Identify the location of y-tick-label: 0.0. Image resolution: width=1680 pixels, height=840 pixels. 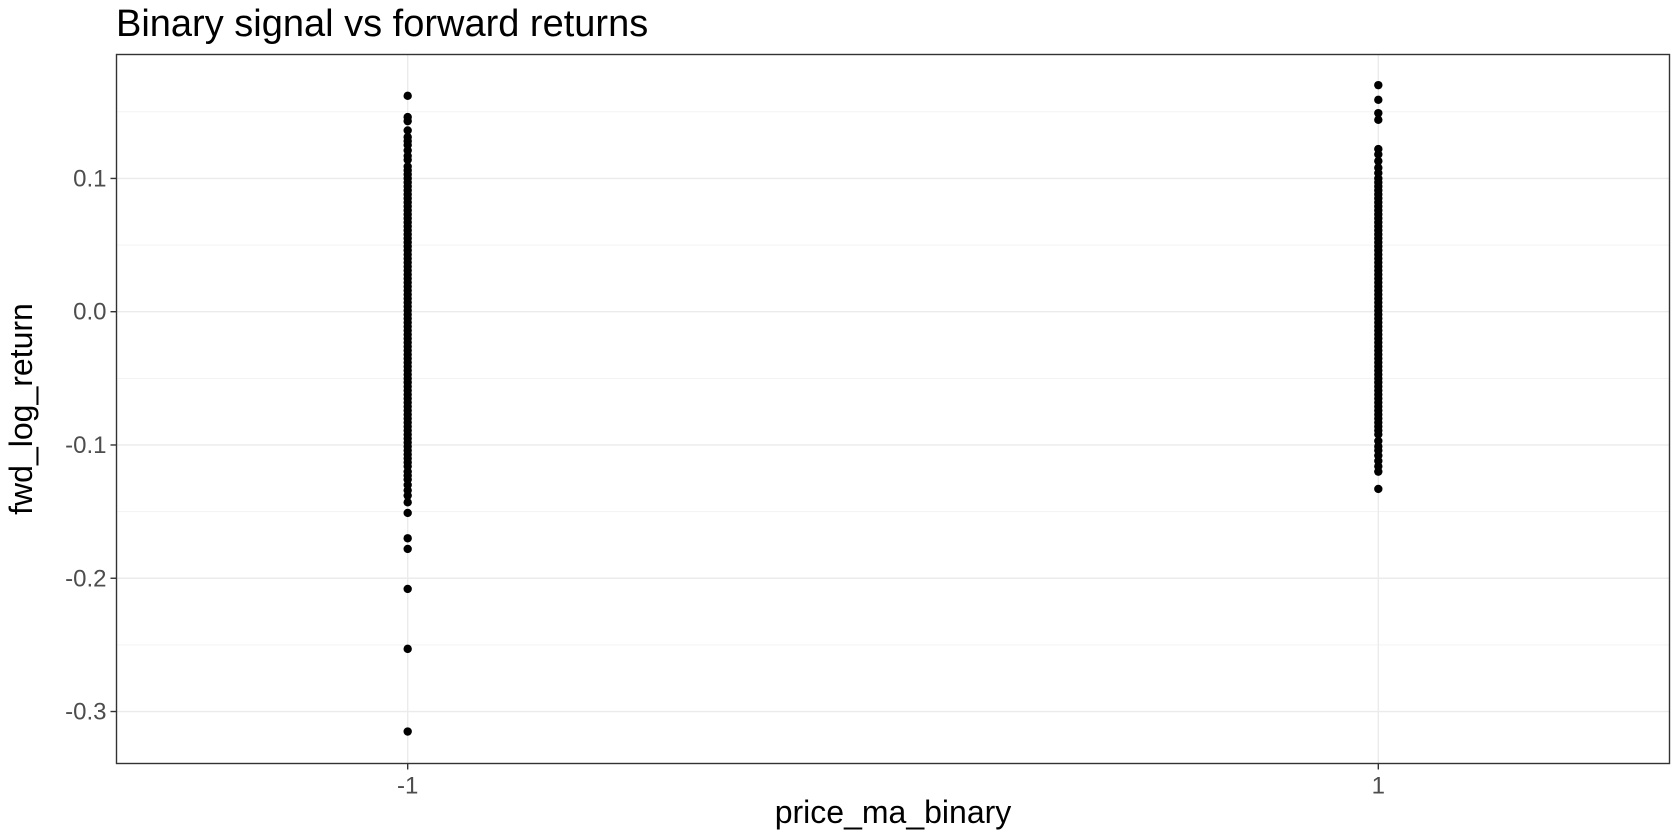
(89, 312).